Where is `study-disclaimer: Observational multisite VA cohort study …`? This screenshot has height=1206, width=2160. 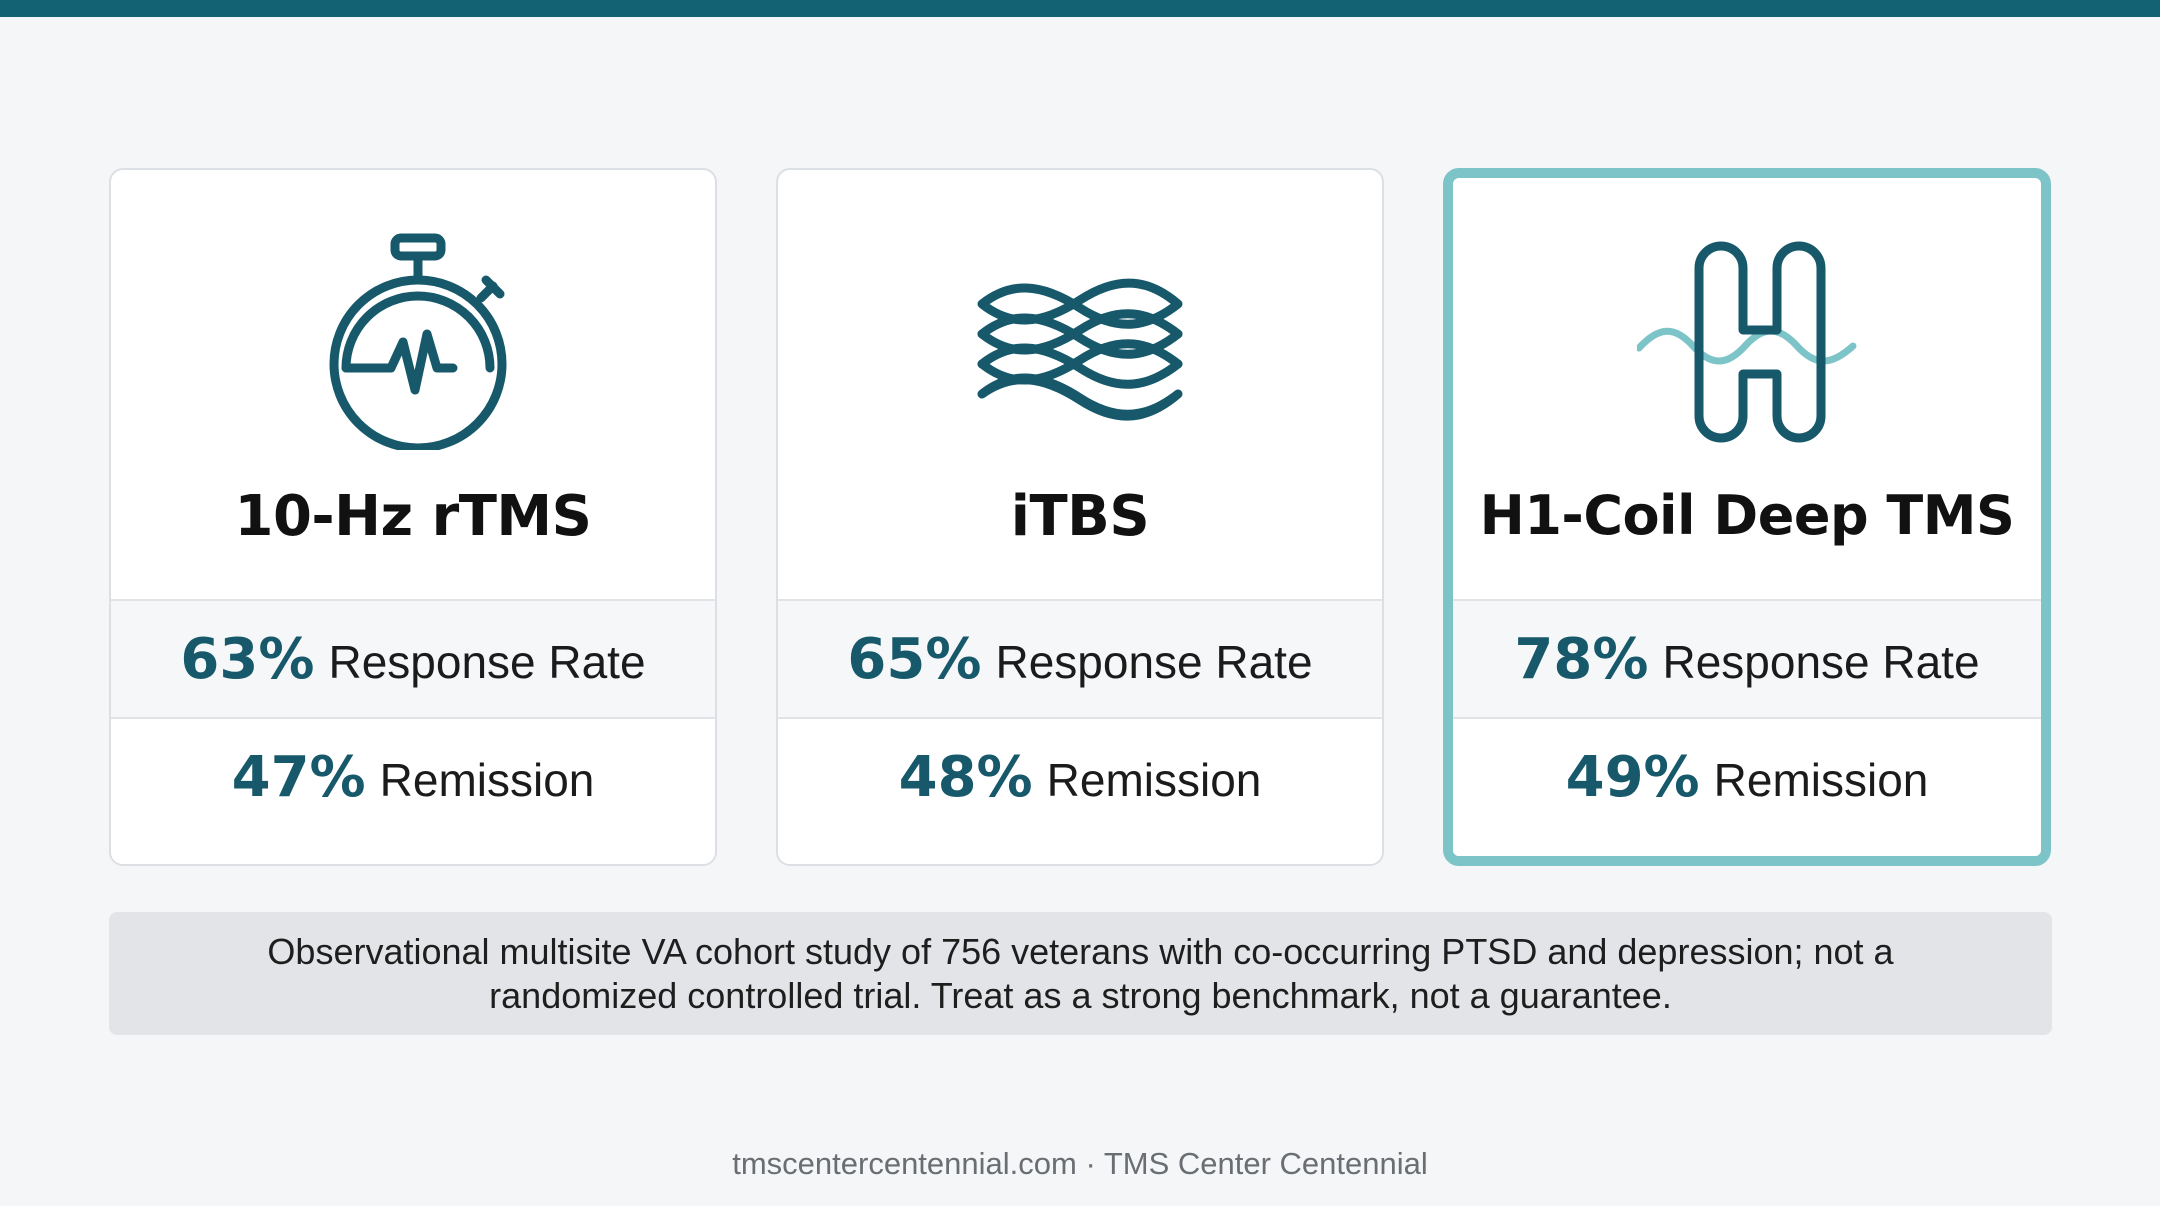 study-disclaimer: Observational multisite VA cohort study … is located at coordinates (1080, 973).